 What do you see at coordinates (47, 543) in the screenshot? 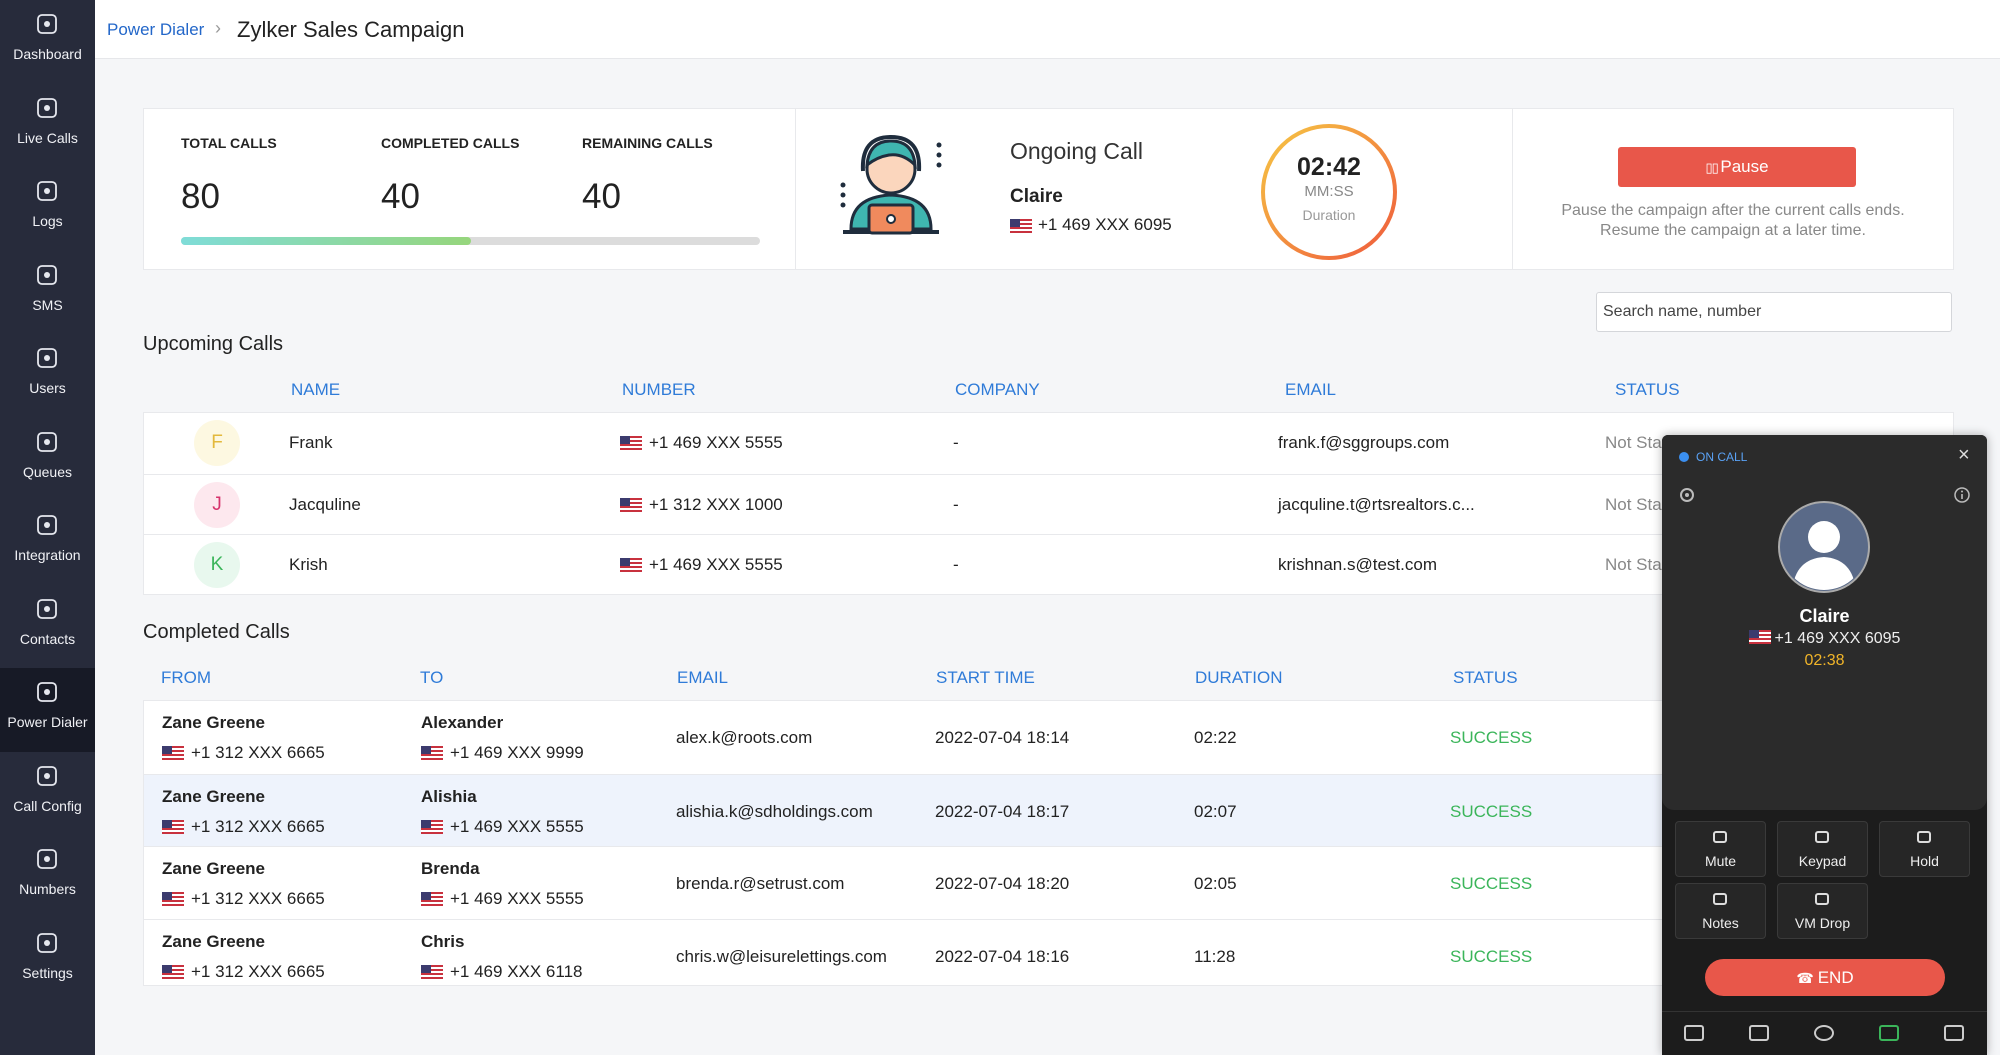
I see `nav-item: Integration` at bounding box center [47, 543].